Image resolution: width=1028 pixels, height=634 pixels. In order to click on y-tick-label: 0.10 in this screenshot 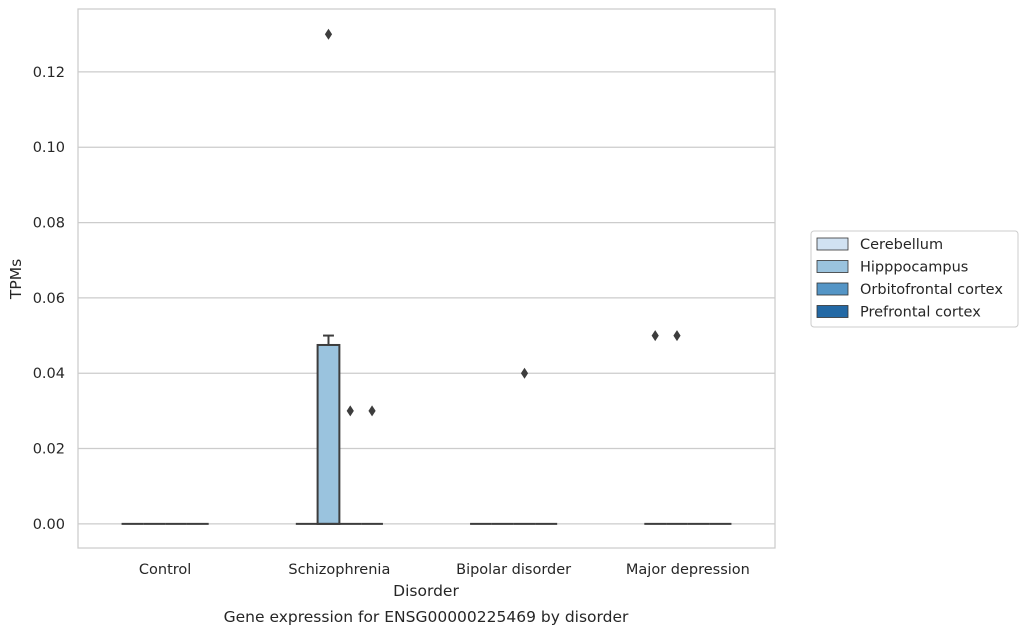, I will do `click(49, 148)`.